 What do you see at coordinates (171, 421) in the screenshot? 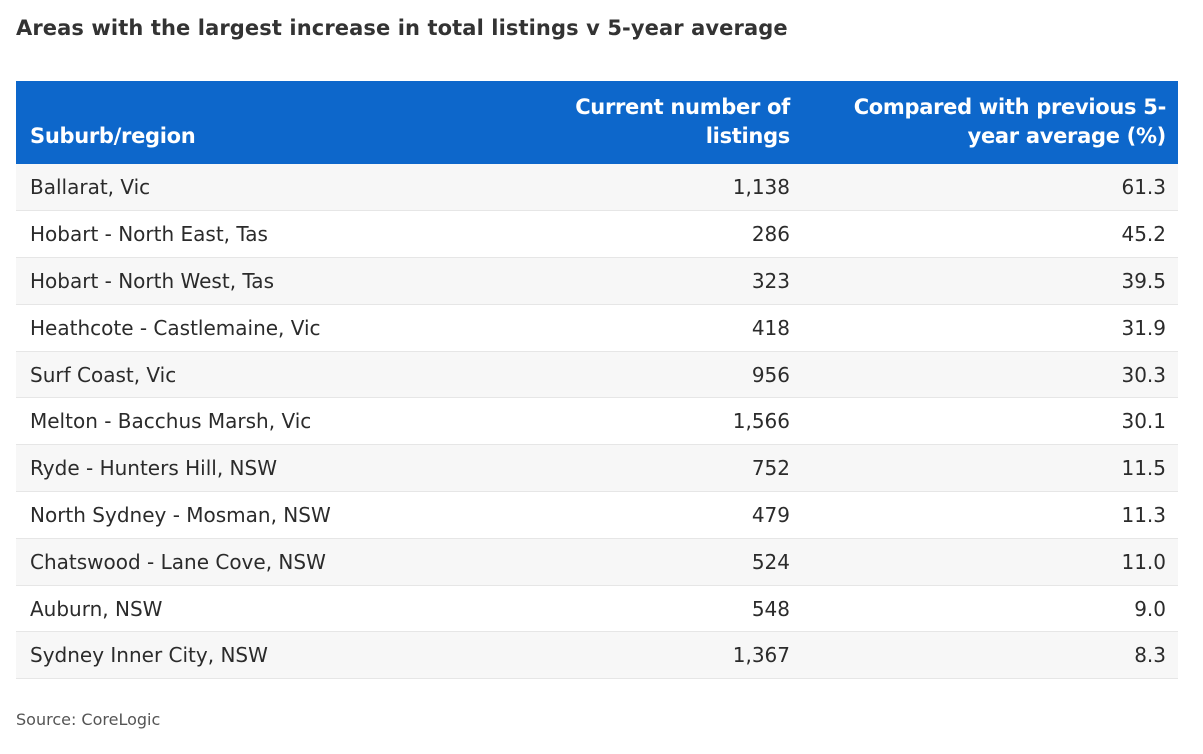
I see `cell-region: Melton - Bacchus Marsh, Vic` at bounding box center [171, 421].